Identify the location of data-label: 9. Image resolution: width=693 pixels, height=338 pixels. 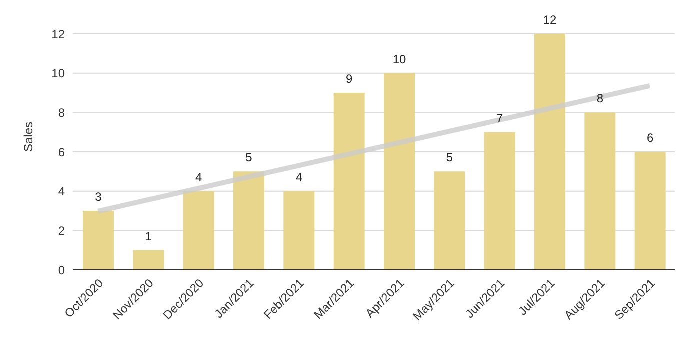
(349, 79).